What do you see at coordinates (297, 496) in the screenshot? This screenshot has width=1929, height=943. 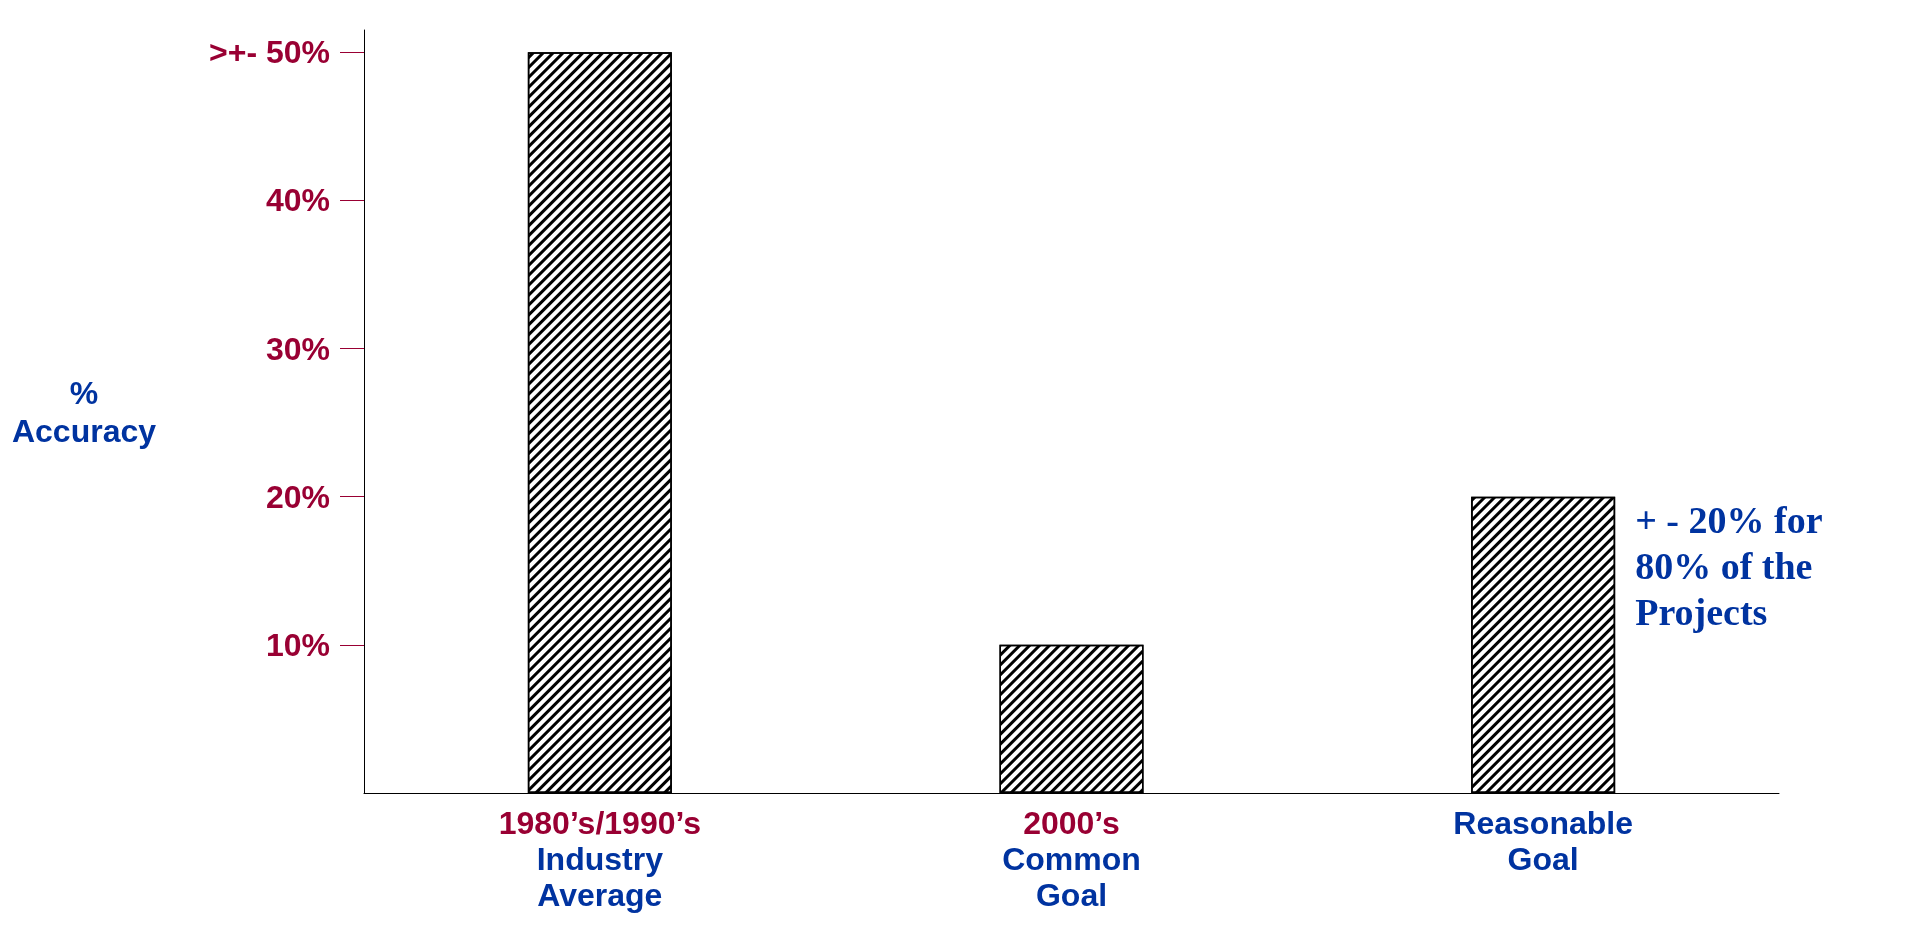 I see `y-tick-label: 20%` at bounding box center [297, 496].